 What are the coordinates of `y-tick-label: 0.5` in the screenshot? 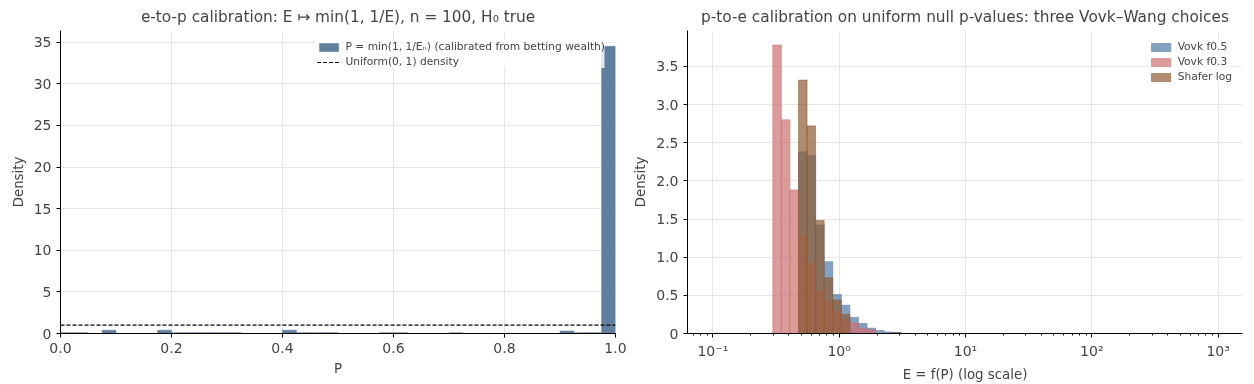 It's located at (667, 295).